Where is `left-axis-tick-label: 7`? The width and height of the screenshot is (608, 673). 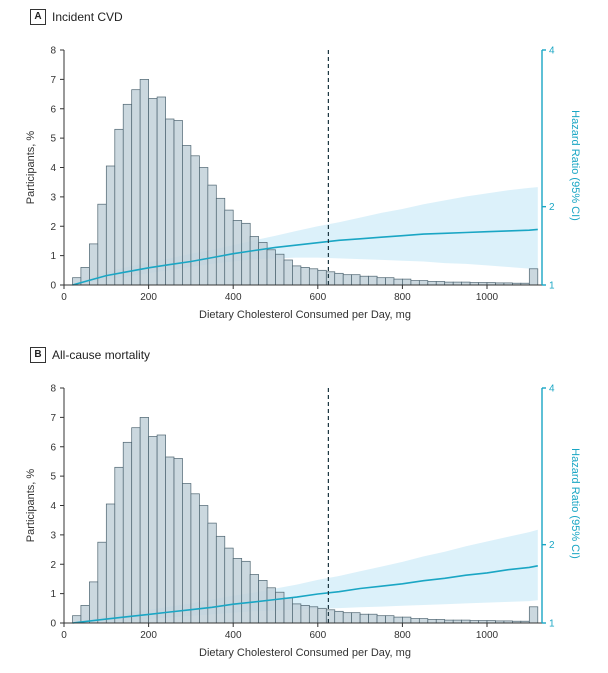 left-axis-tick-label: 7 is located at coordinates (53, 418).